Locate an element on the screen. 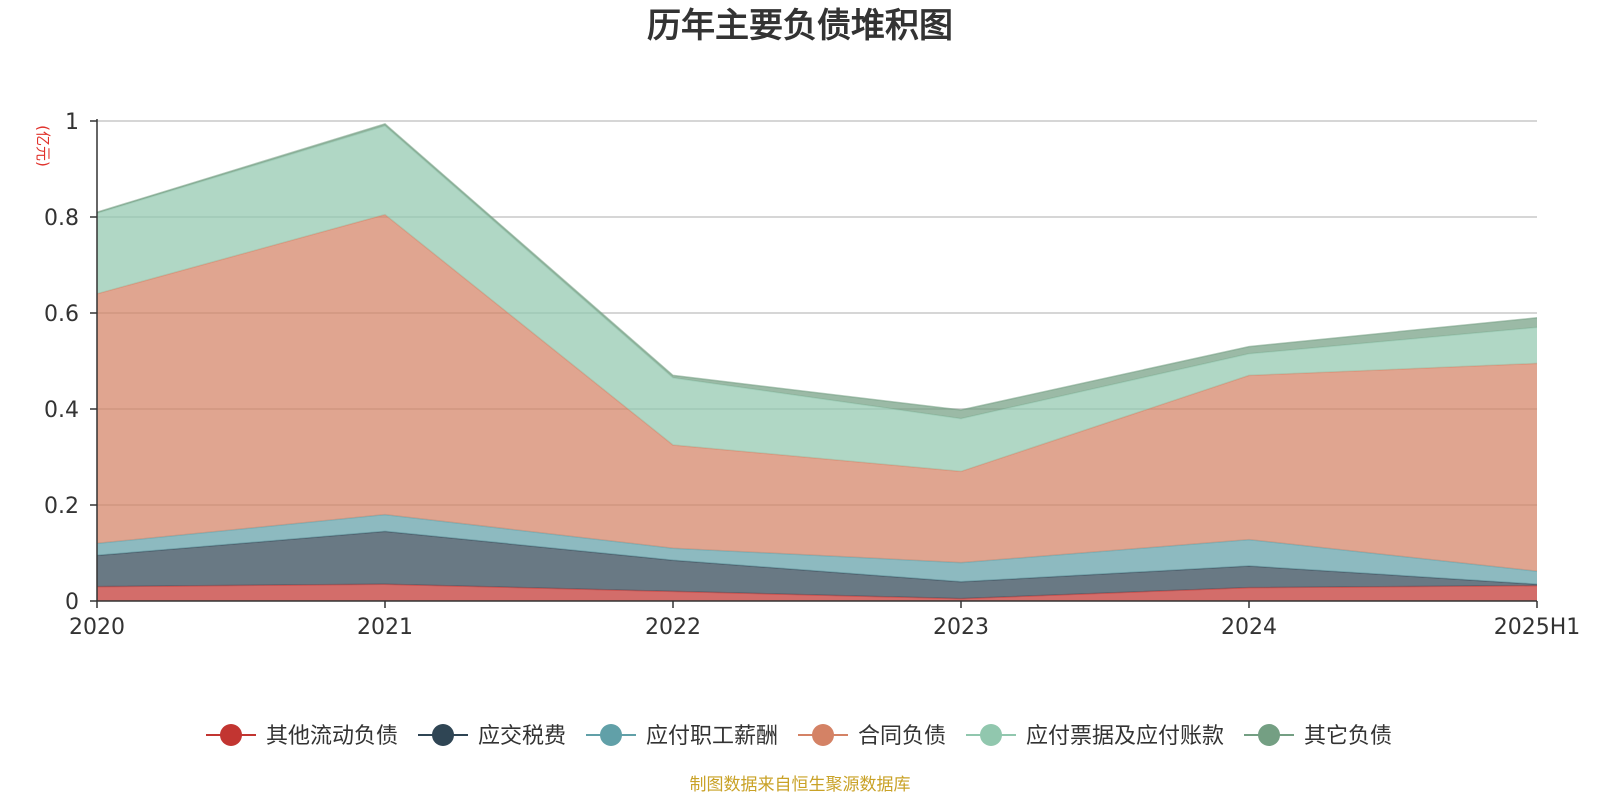  legend-item-2: 应交税费 is located at coordinates (492, 736).